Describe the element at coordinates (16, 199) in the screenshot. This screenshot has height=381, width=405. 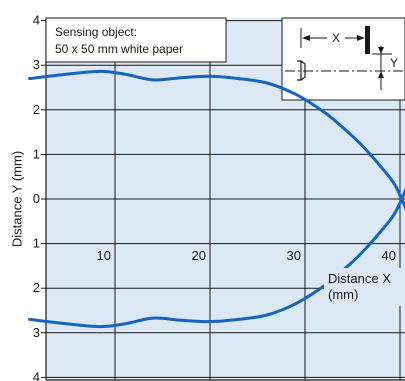
I see `y-axis-title: Distance Y (mm)` at that location.